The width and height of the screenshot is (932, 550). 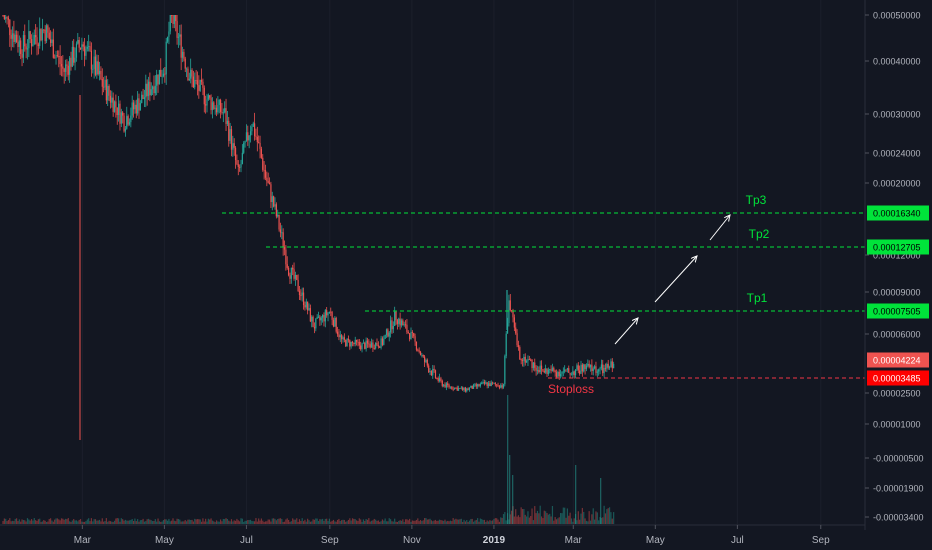 What do you see at coordinates (897, 154) in the screenshot?
I see `price-tick-label: 0.00024000` at bounding box center [897, 154].